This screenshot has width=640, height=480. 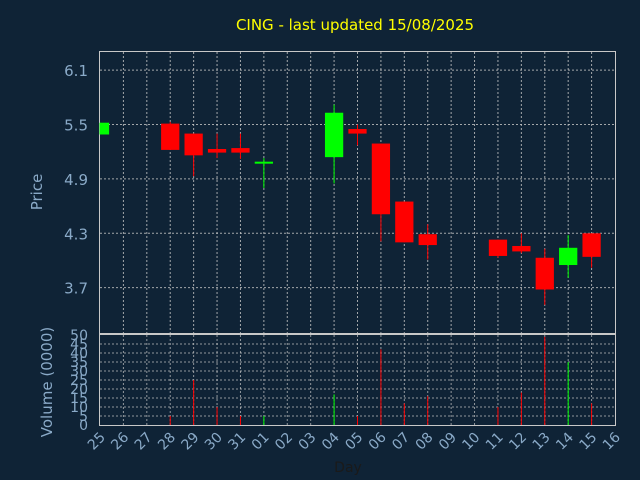 What do you see at coordinates (76, 71) in the screenshot?
I see `price-tick-label: 6.1` at bounding box center [76, 71].